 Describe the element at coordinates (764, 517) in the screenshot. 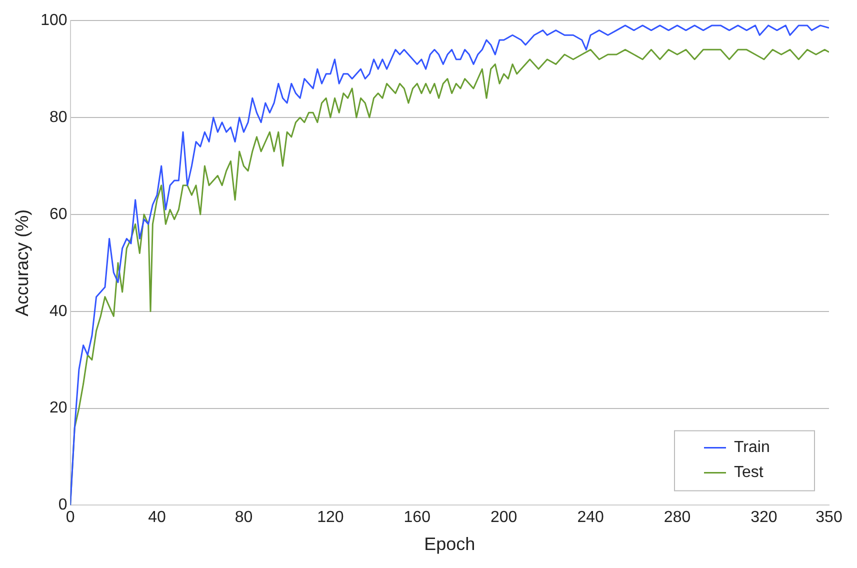

I see `x-tick-label: 320` at that location.